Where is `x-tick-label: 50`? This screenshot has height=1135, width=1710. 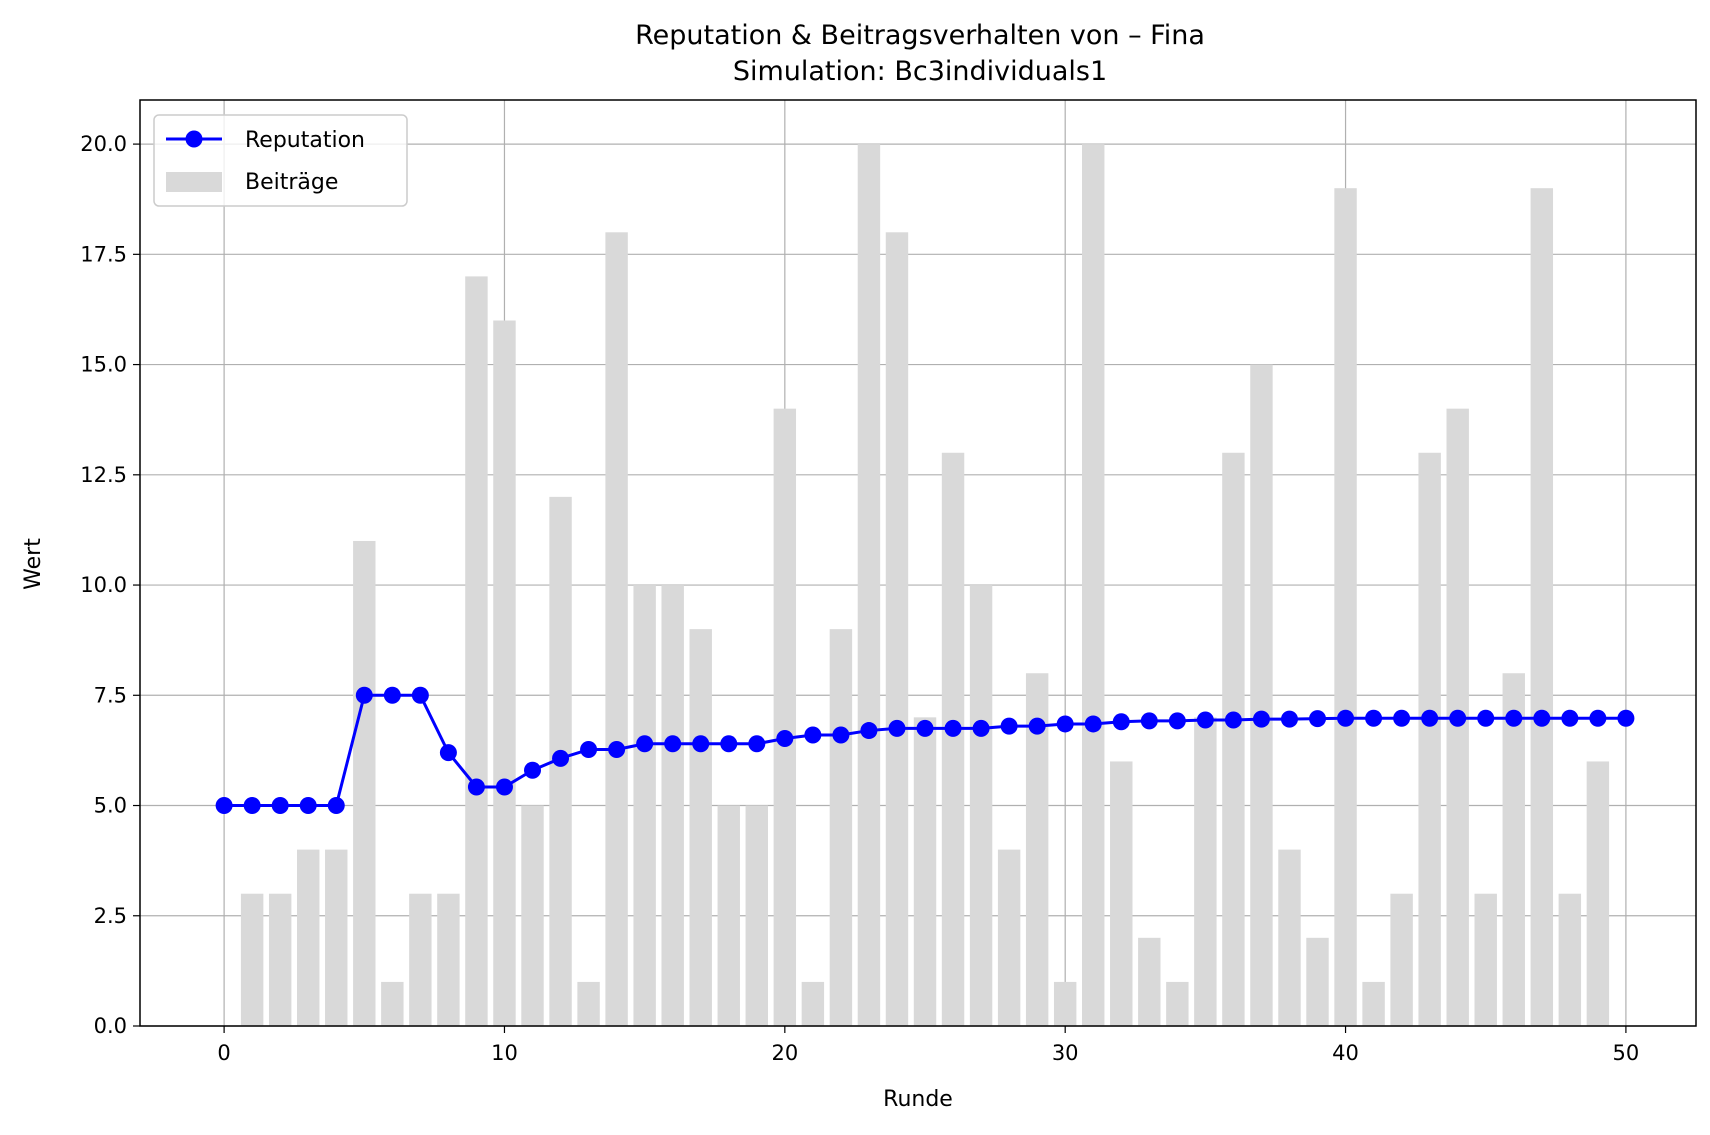
x-tick-label: 50 is located at coordinates (1626, 1053).